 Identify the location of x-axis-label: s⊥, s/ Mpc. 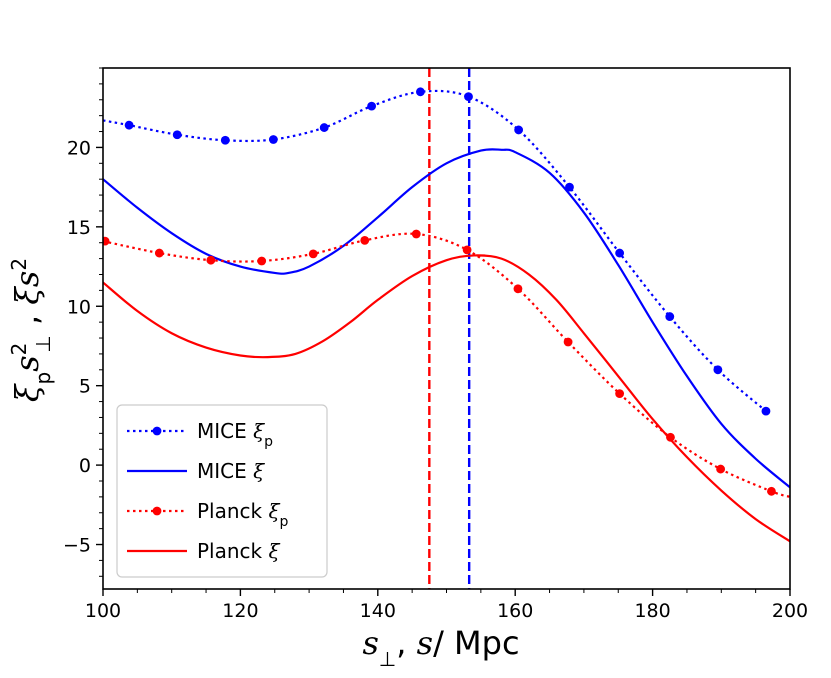
(440, 647).